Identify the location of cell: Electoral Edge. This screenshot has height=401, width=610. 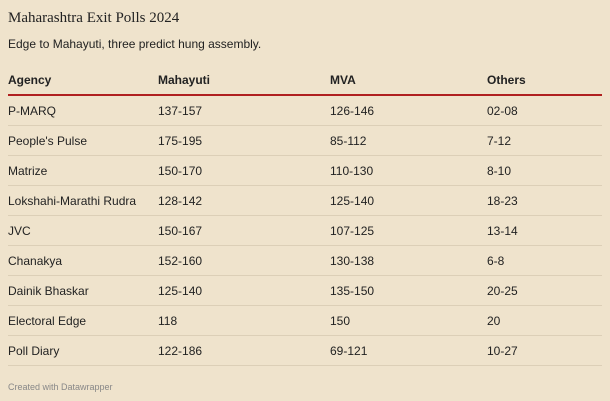
(83, 320).